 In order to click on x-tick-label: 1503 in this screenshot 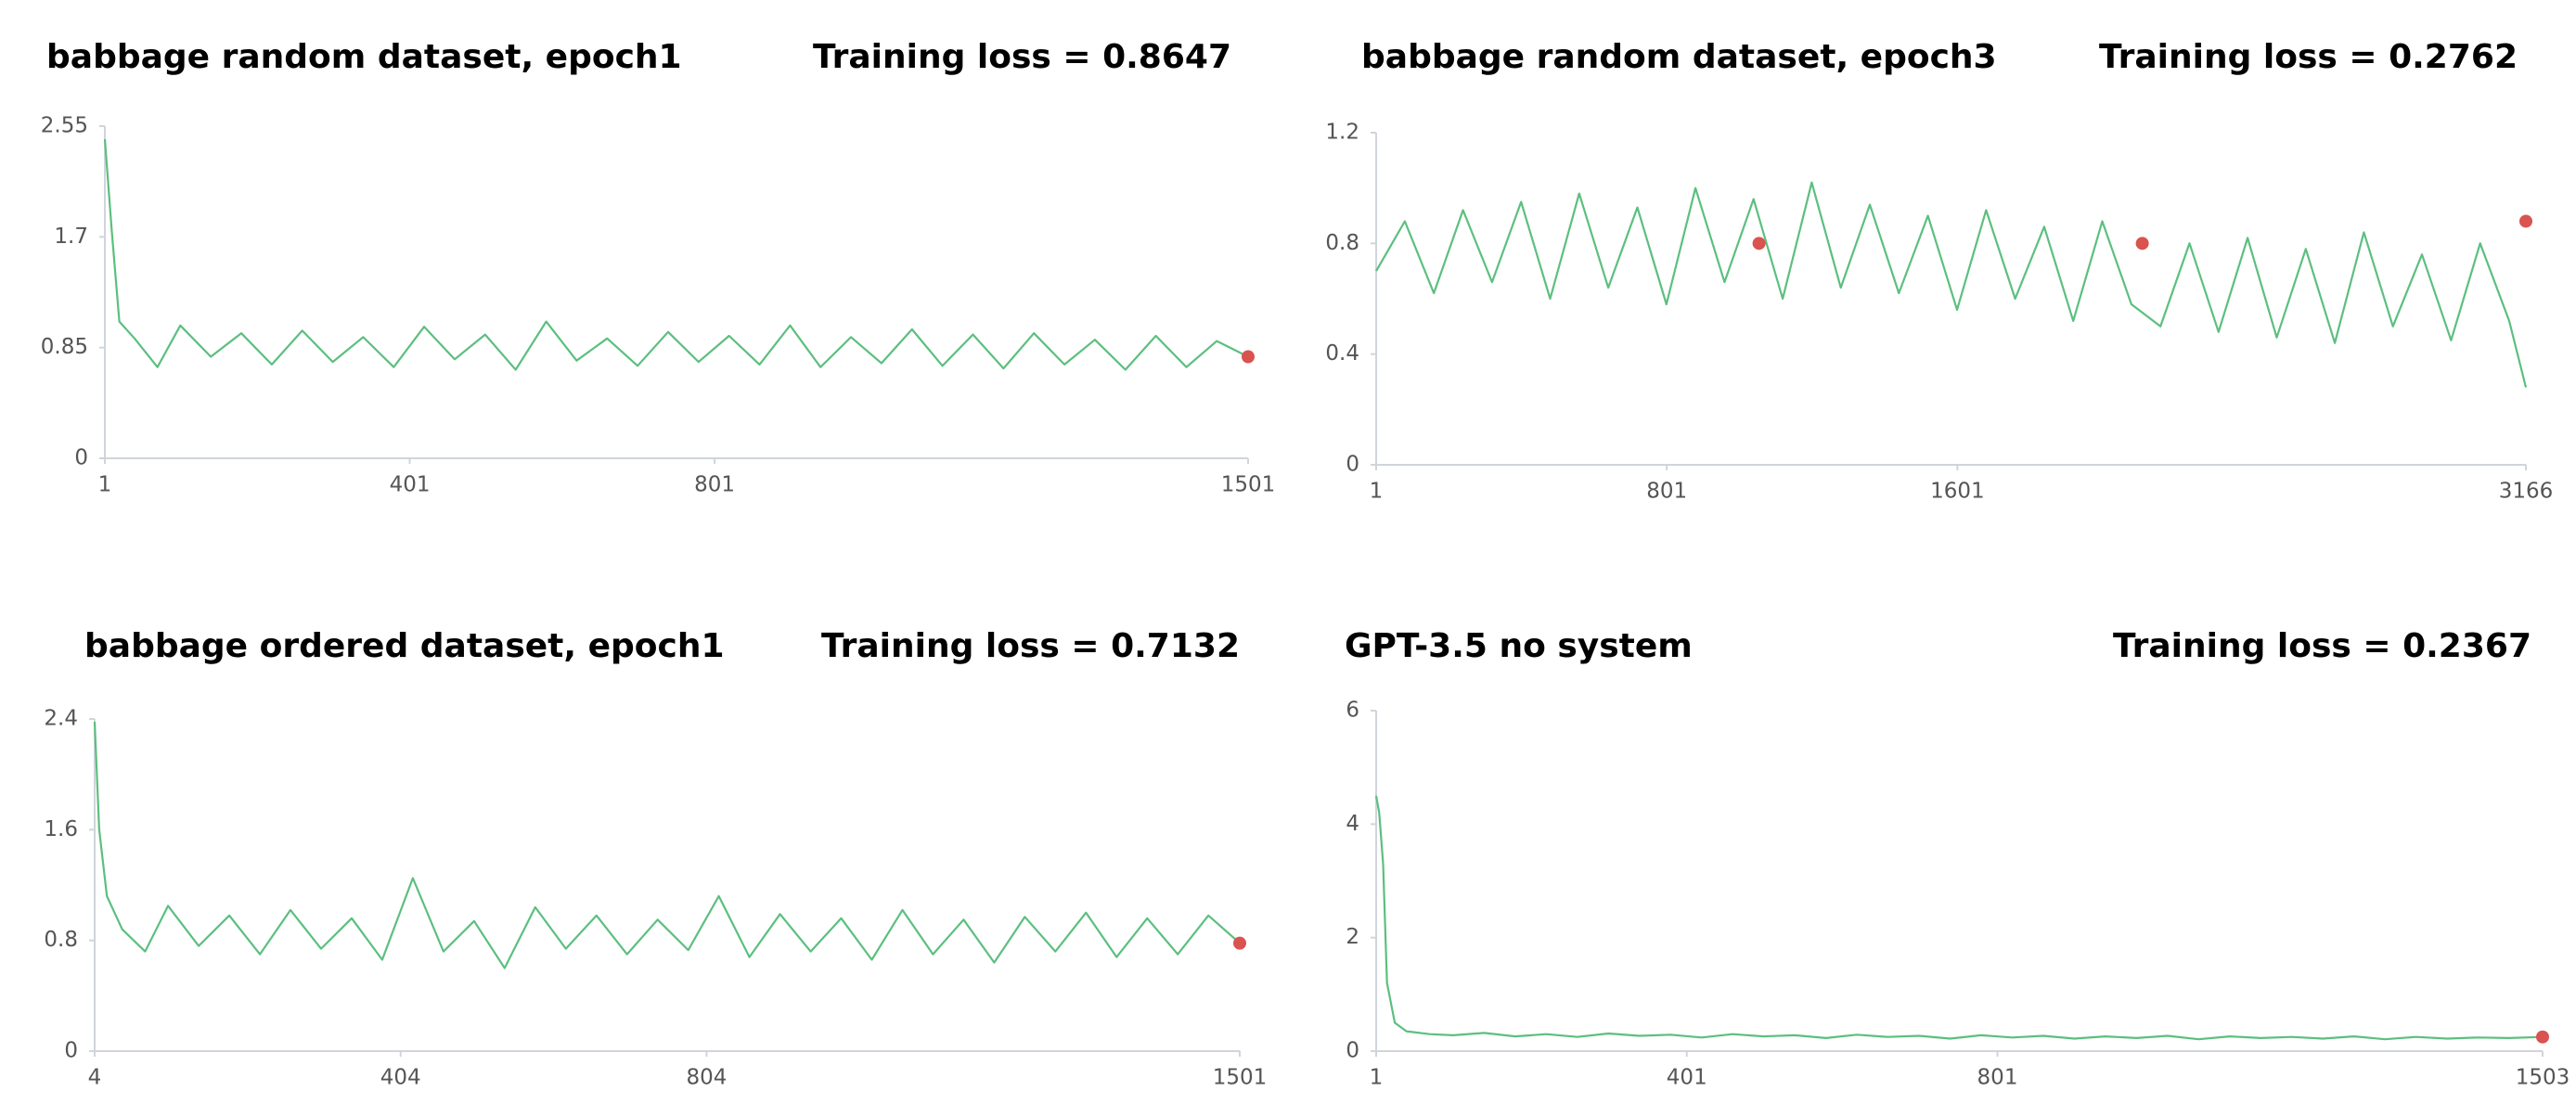, I will do `click(2543, 1078)`.